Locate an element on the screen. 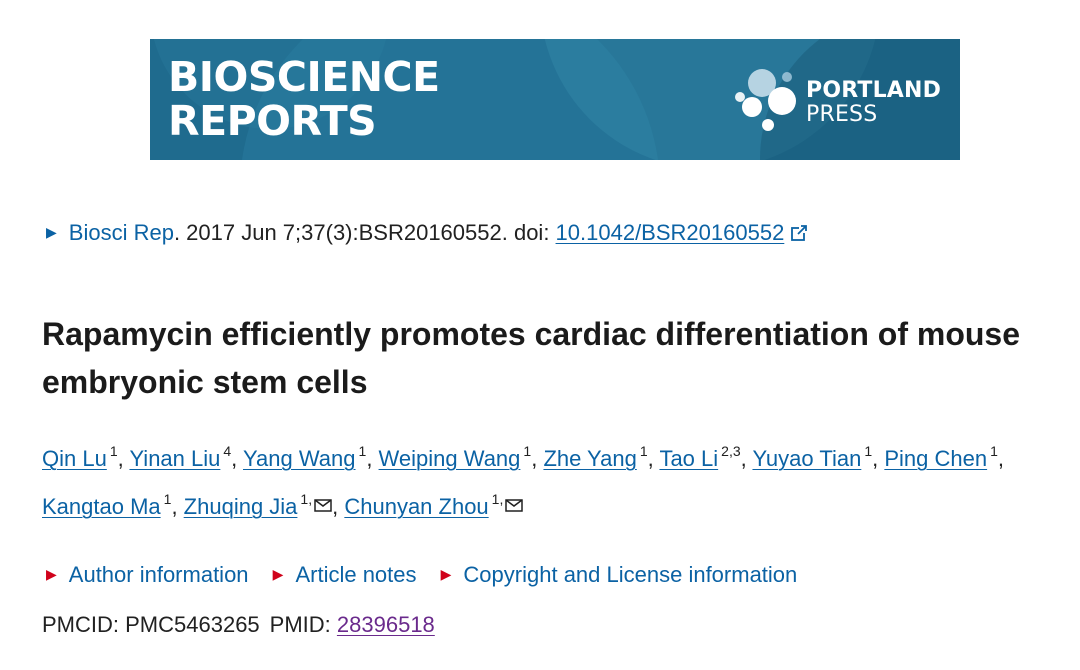 The height and width of the screenshot is (670, 1080). author-information-toggle: ▶ Author information is located at coordinates (147, 575).